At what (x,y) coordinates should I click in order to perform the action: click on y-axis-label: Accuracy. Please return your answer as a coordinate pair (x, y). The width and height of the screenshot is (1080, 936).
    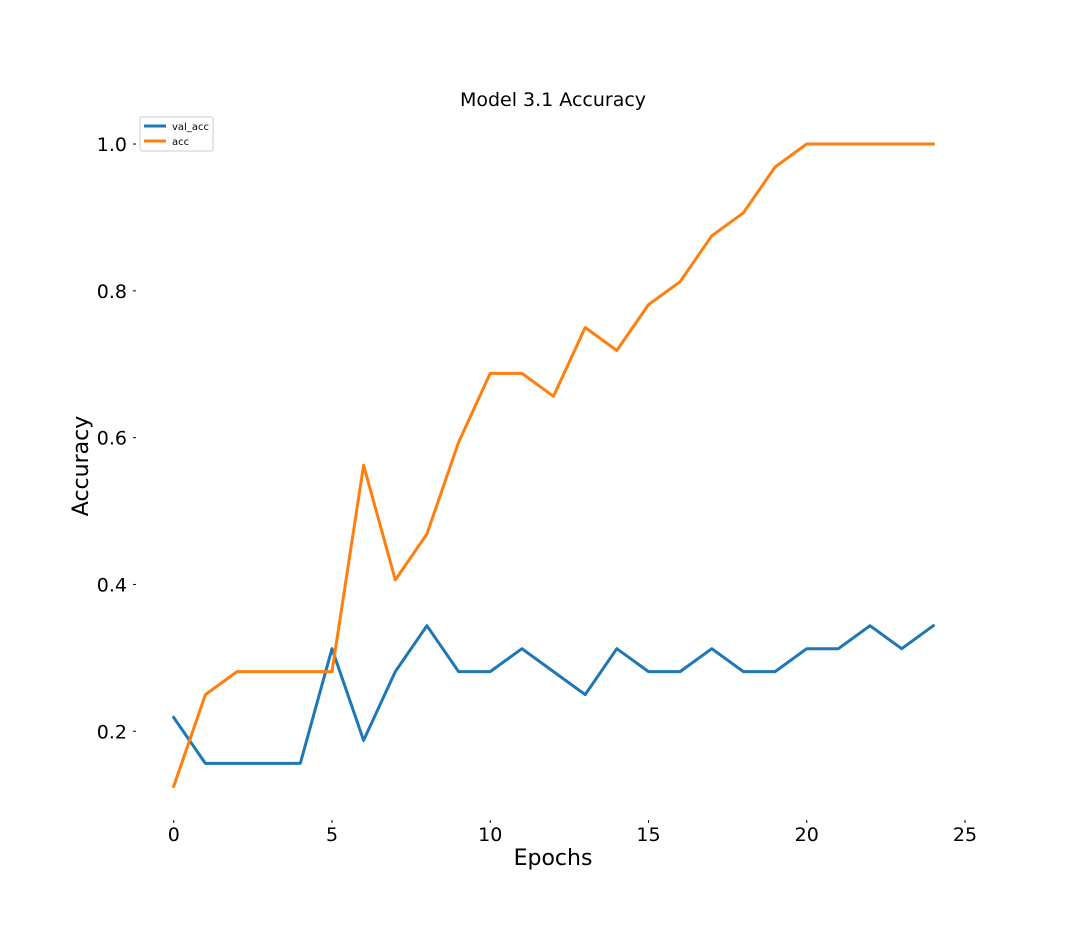
    Looking at the image, I should click on (81, 466).